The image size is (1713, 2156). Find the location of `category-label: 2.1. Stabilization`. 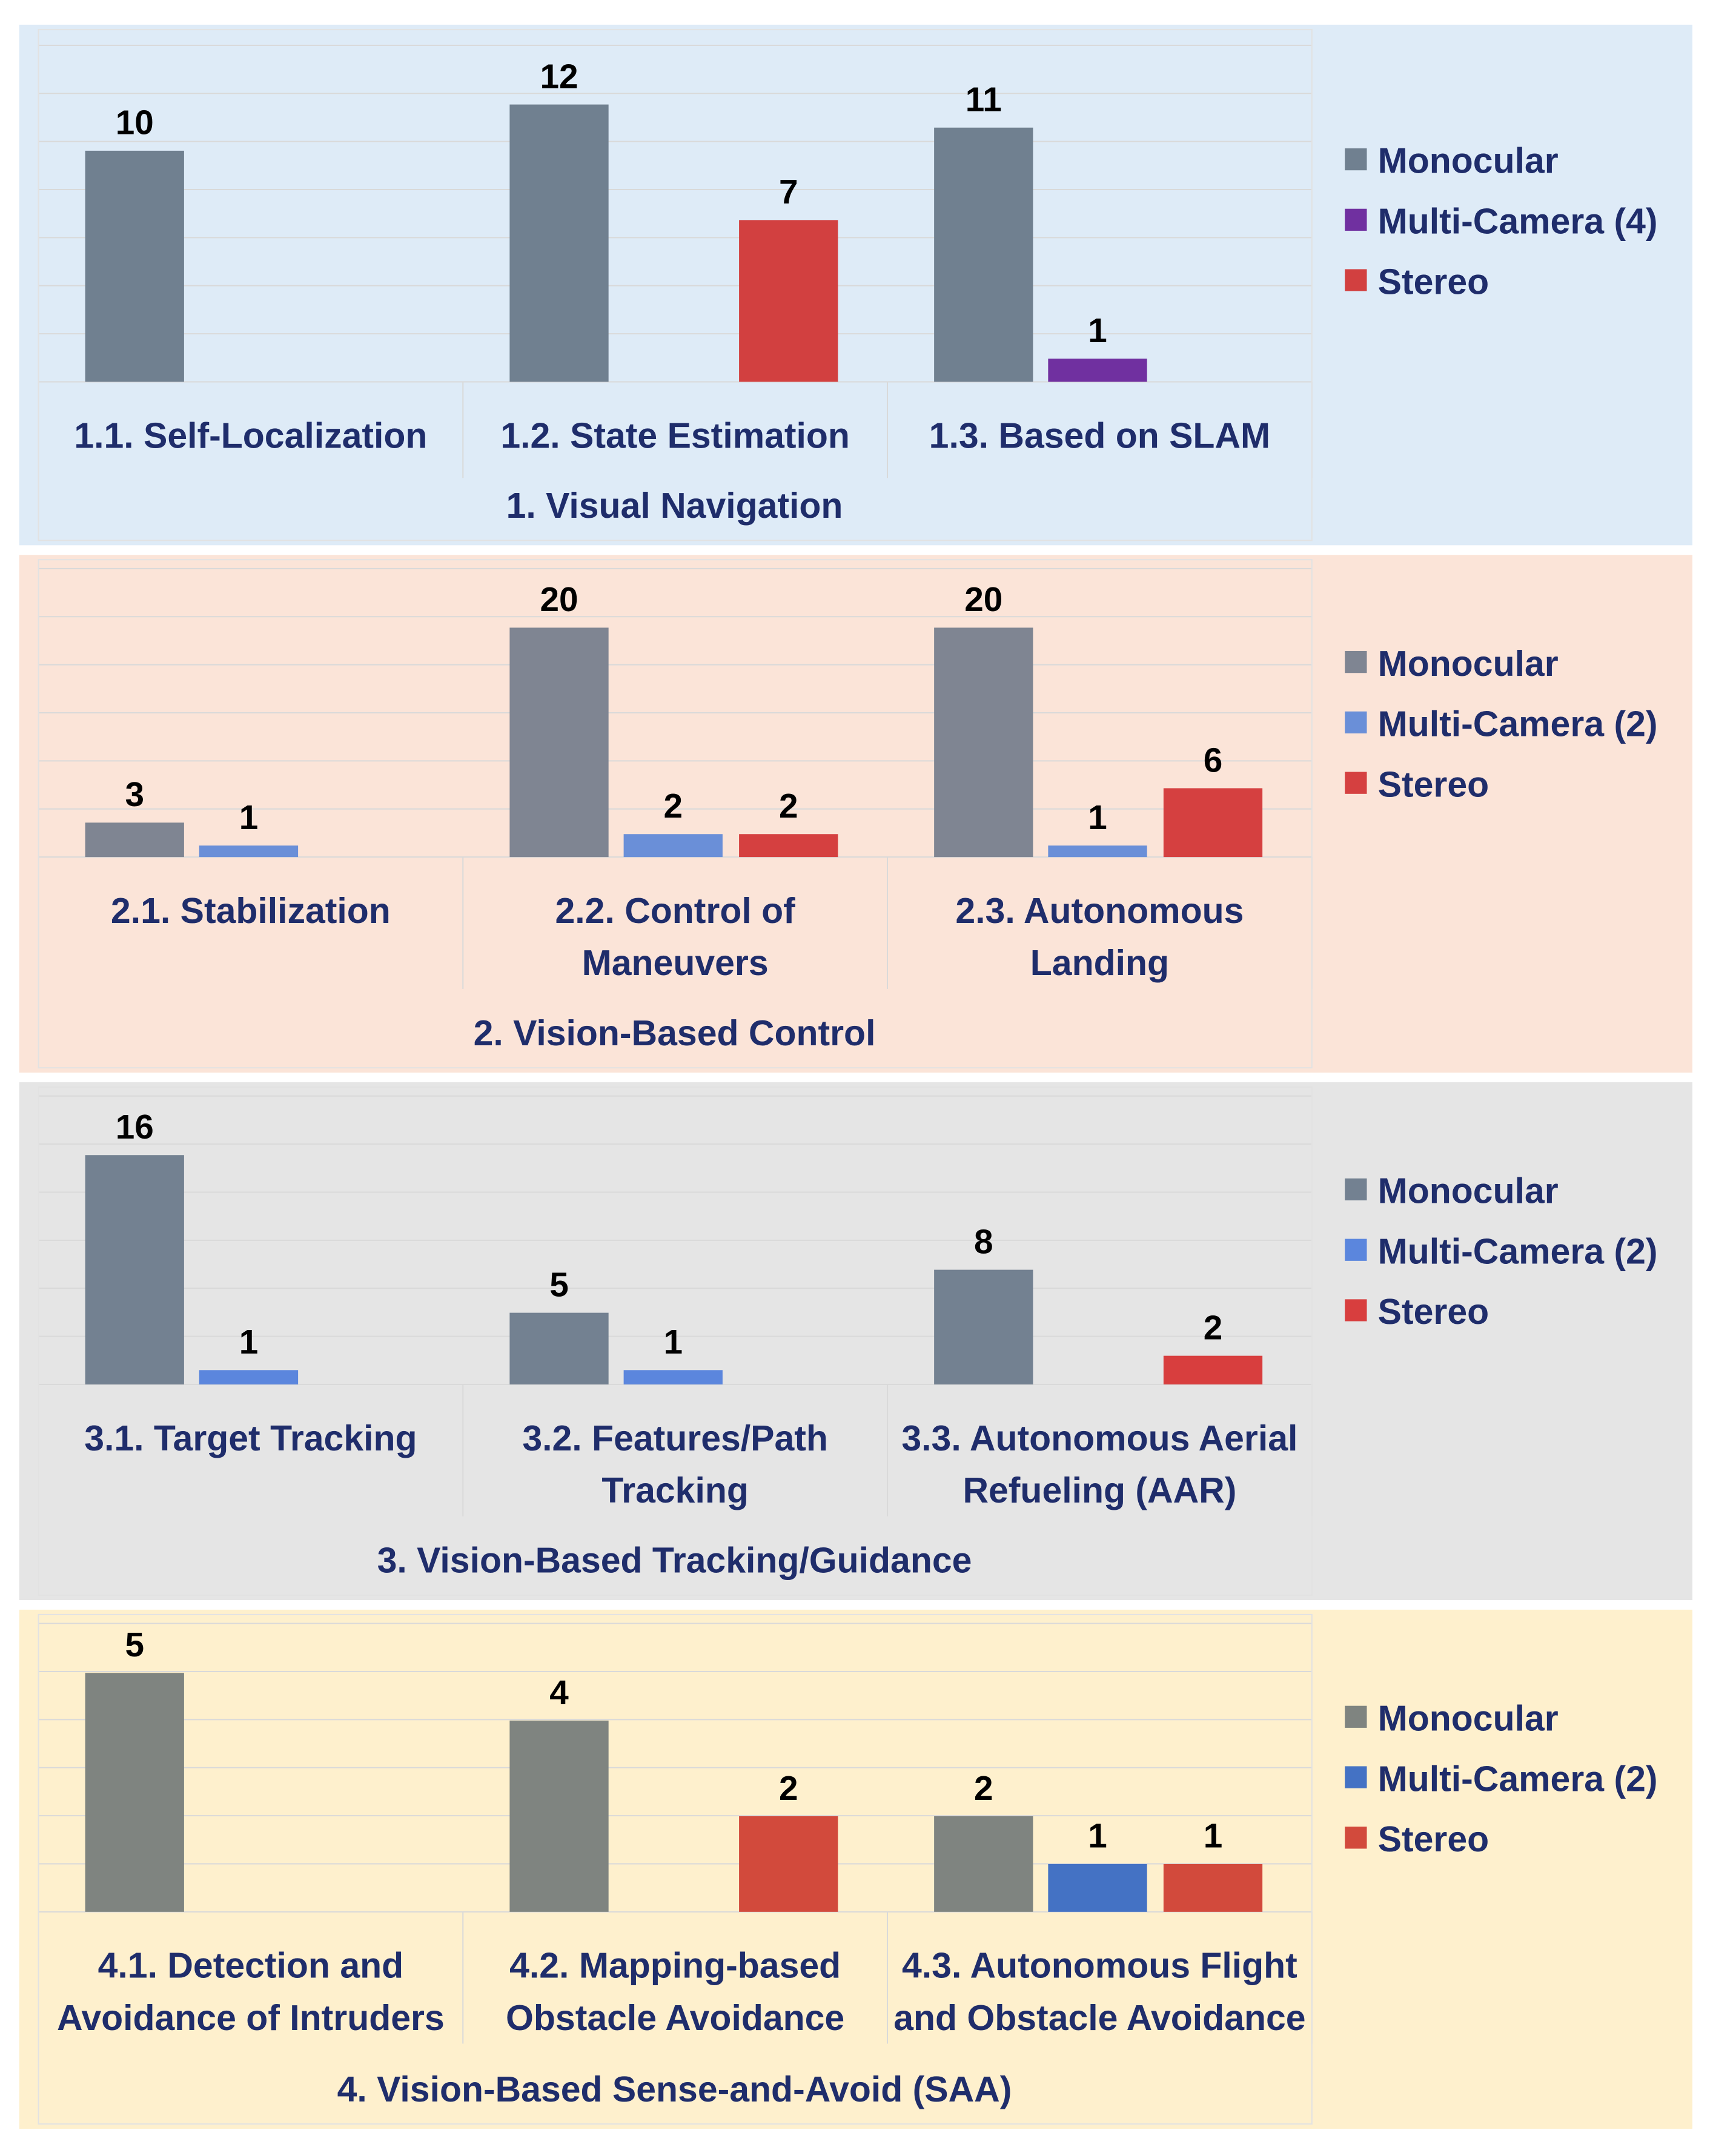

category-label: 2.1. Stabilization is located at coordinates (251, 911).